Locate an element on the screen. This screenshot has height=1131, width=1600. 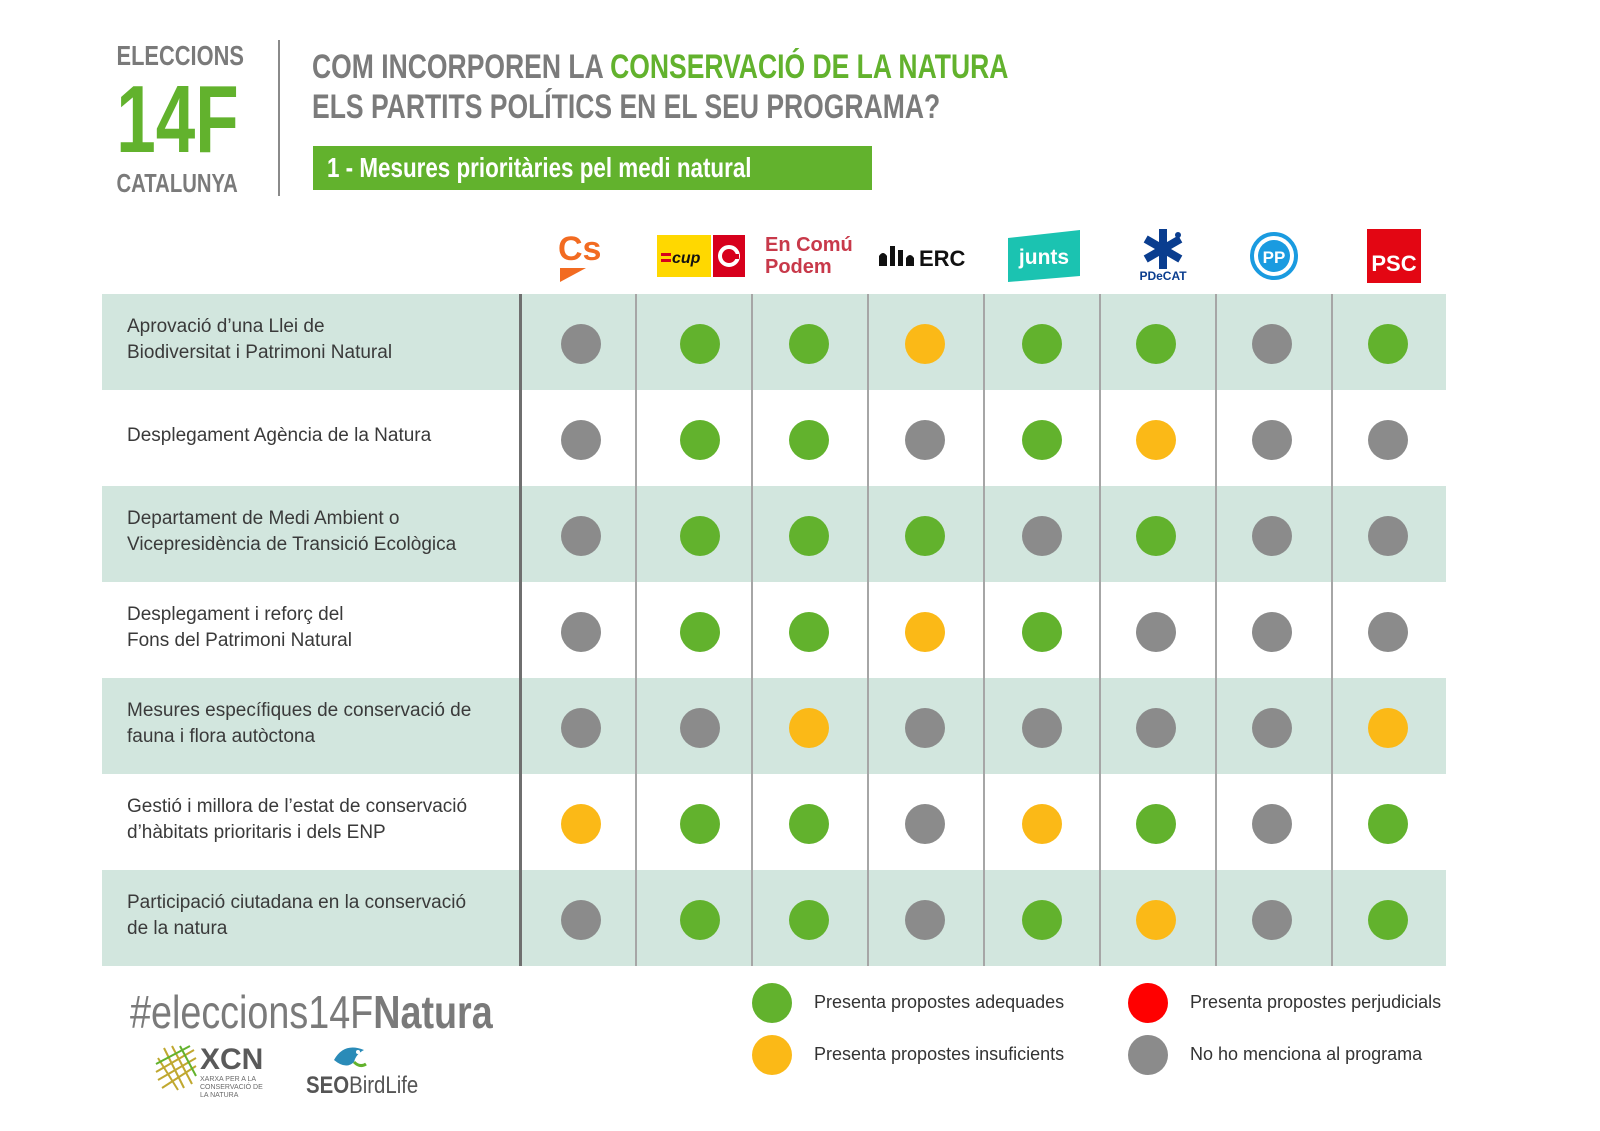
psc-logo-icon: PSC is located at coordinates (1394, 256).